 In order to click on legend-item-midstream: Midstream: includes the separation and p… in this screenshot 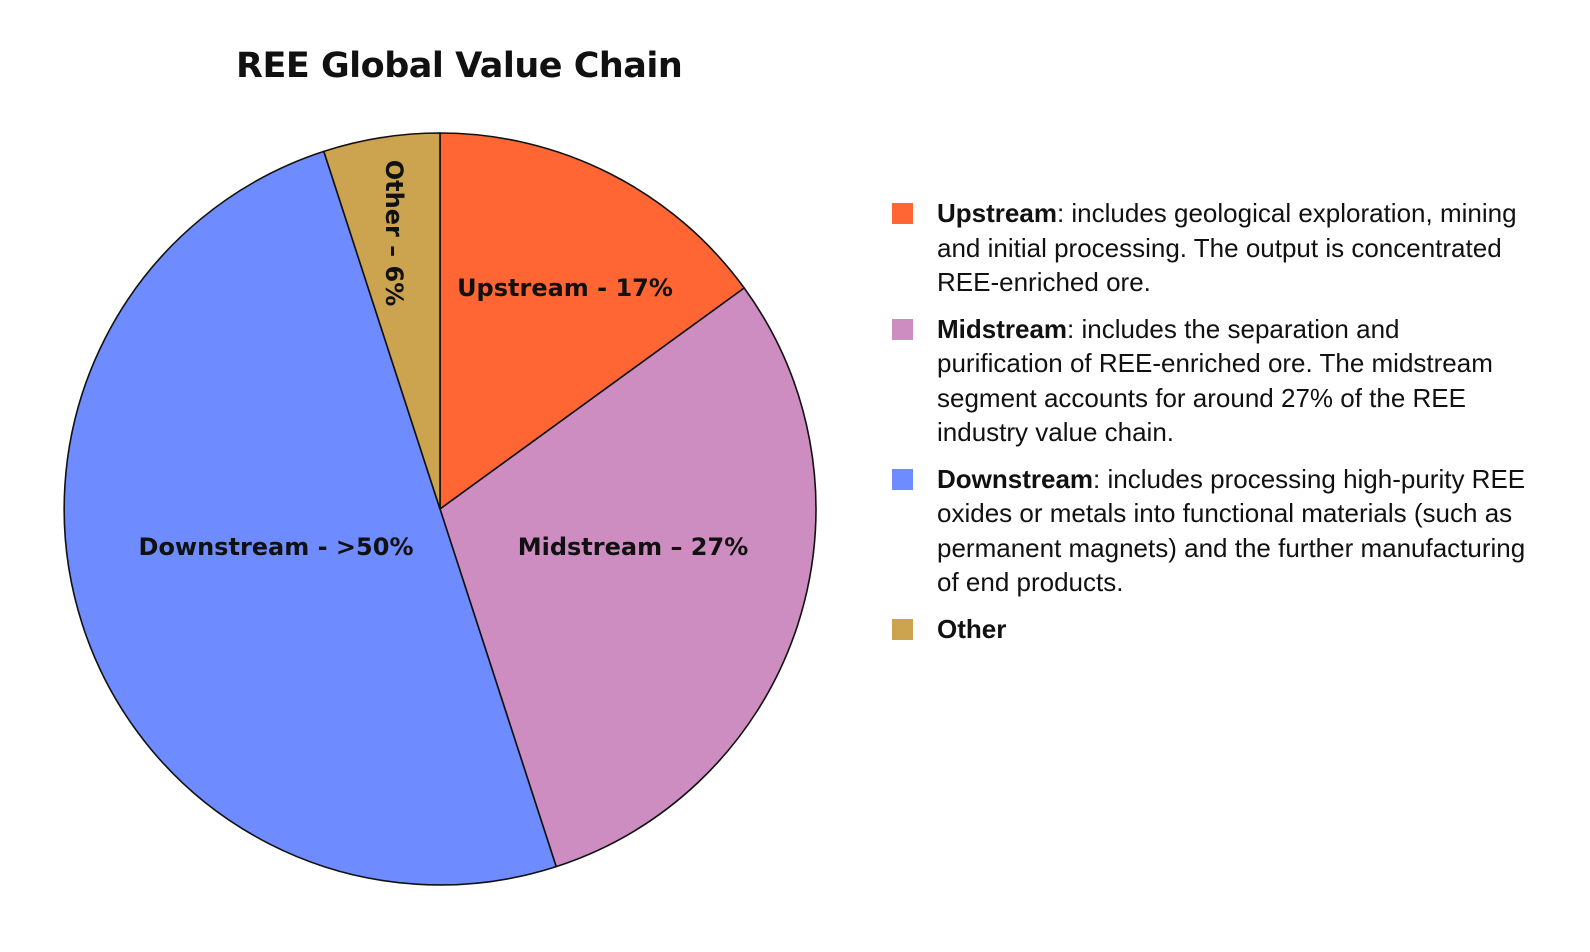, I will do `click(1212, 381)`.